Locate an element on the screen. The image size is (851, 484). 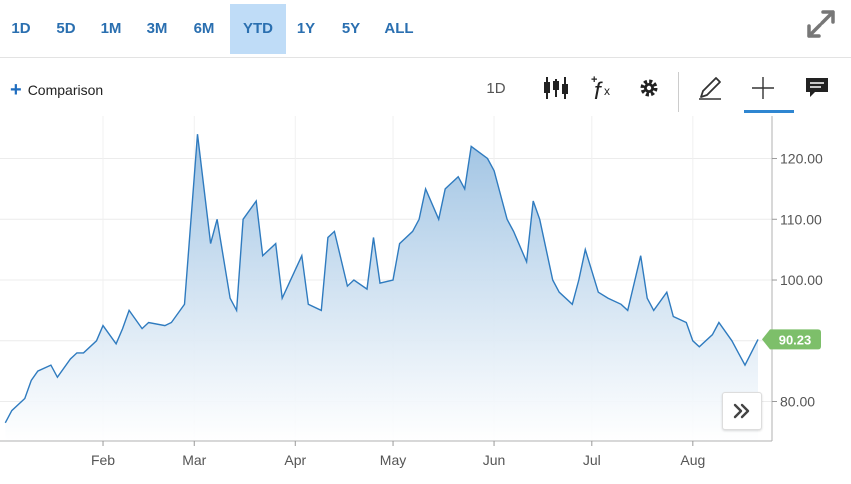
candlestick-icon is located at coordinates (556, 88).